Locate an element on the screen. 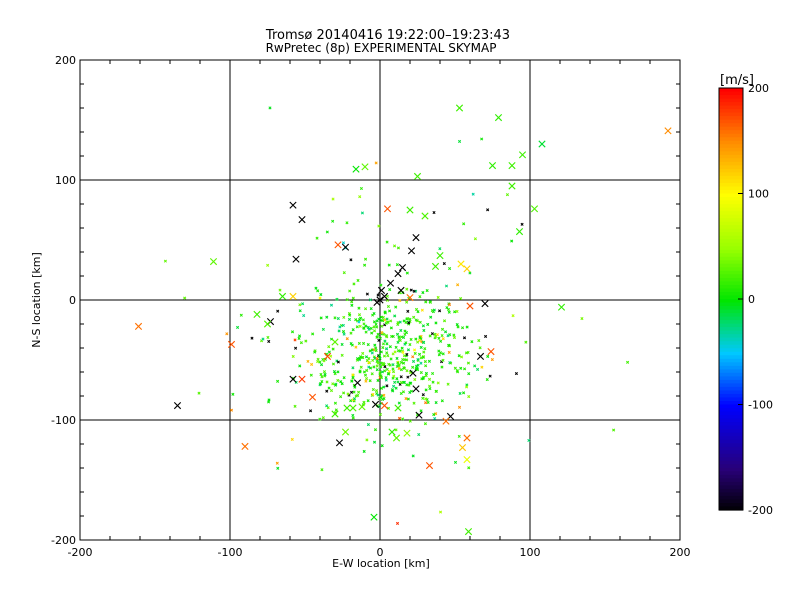 Image resolution: width=800 pixels, height=600 pixels. x-tick-label: -100 is located at coordinates (230, 552).